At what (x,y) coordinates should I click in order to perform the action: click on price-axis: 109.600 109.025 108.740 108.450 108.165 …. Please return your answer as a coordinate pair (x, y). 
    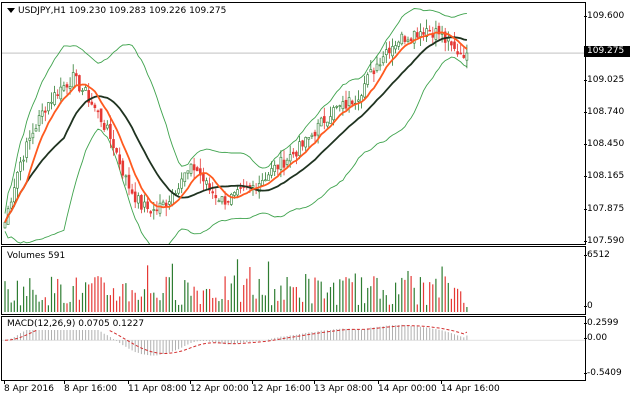
    Looking at the image, I should click on (606, 124).